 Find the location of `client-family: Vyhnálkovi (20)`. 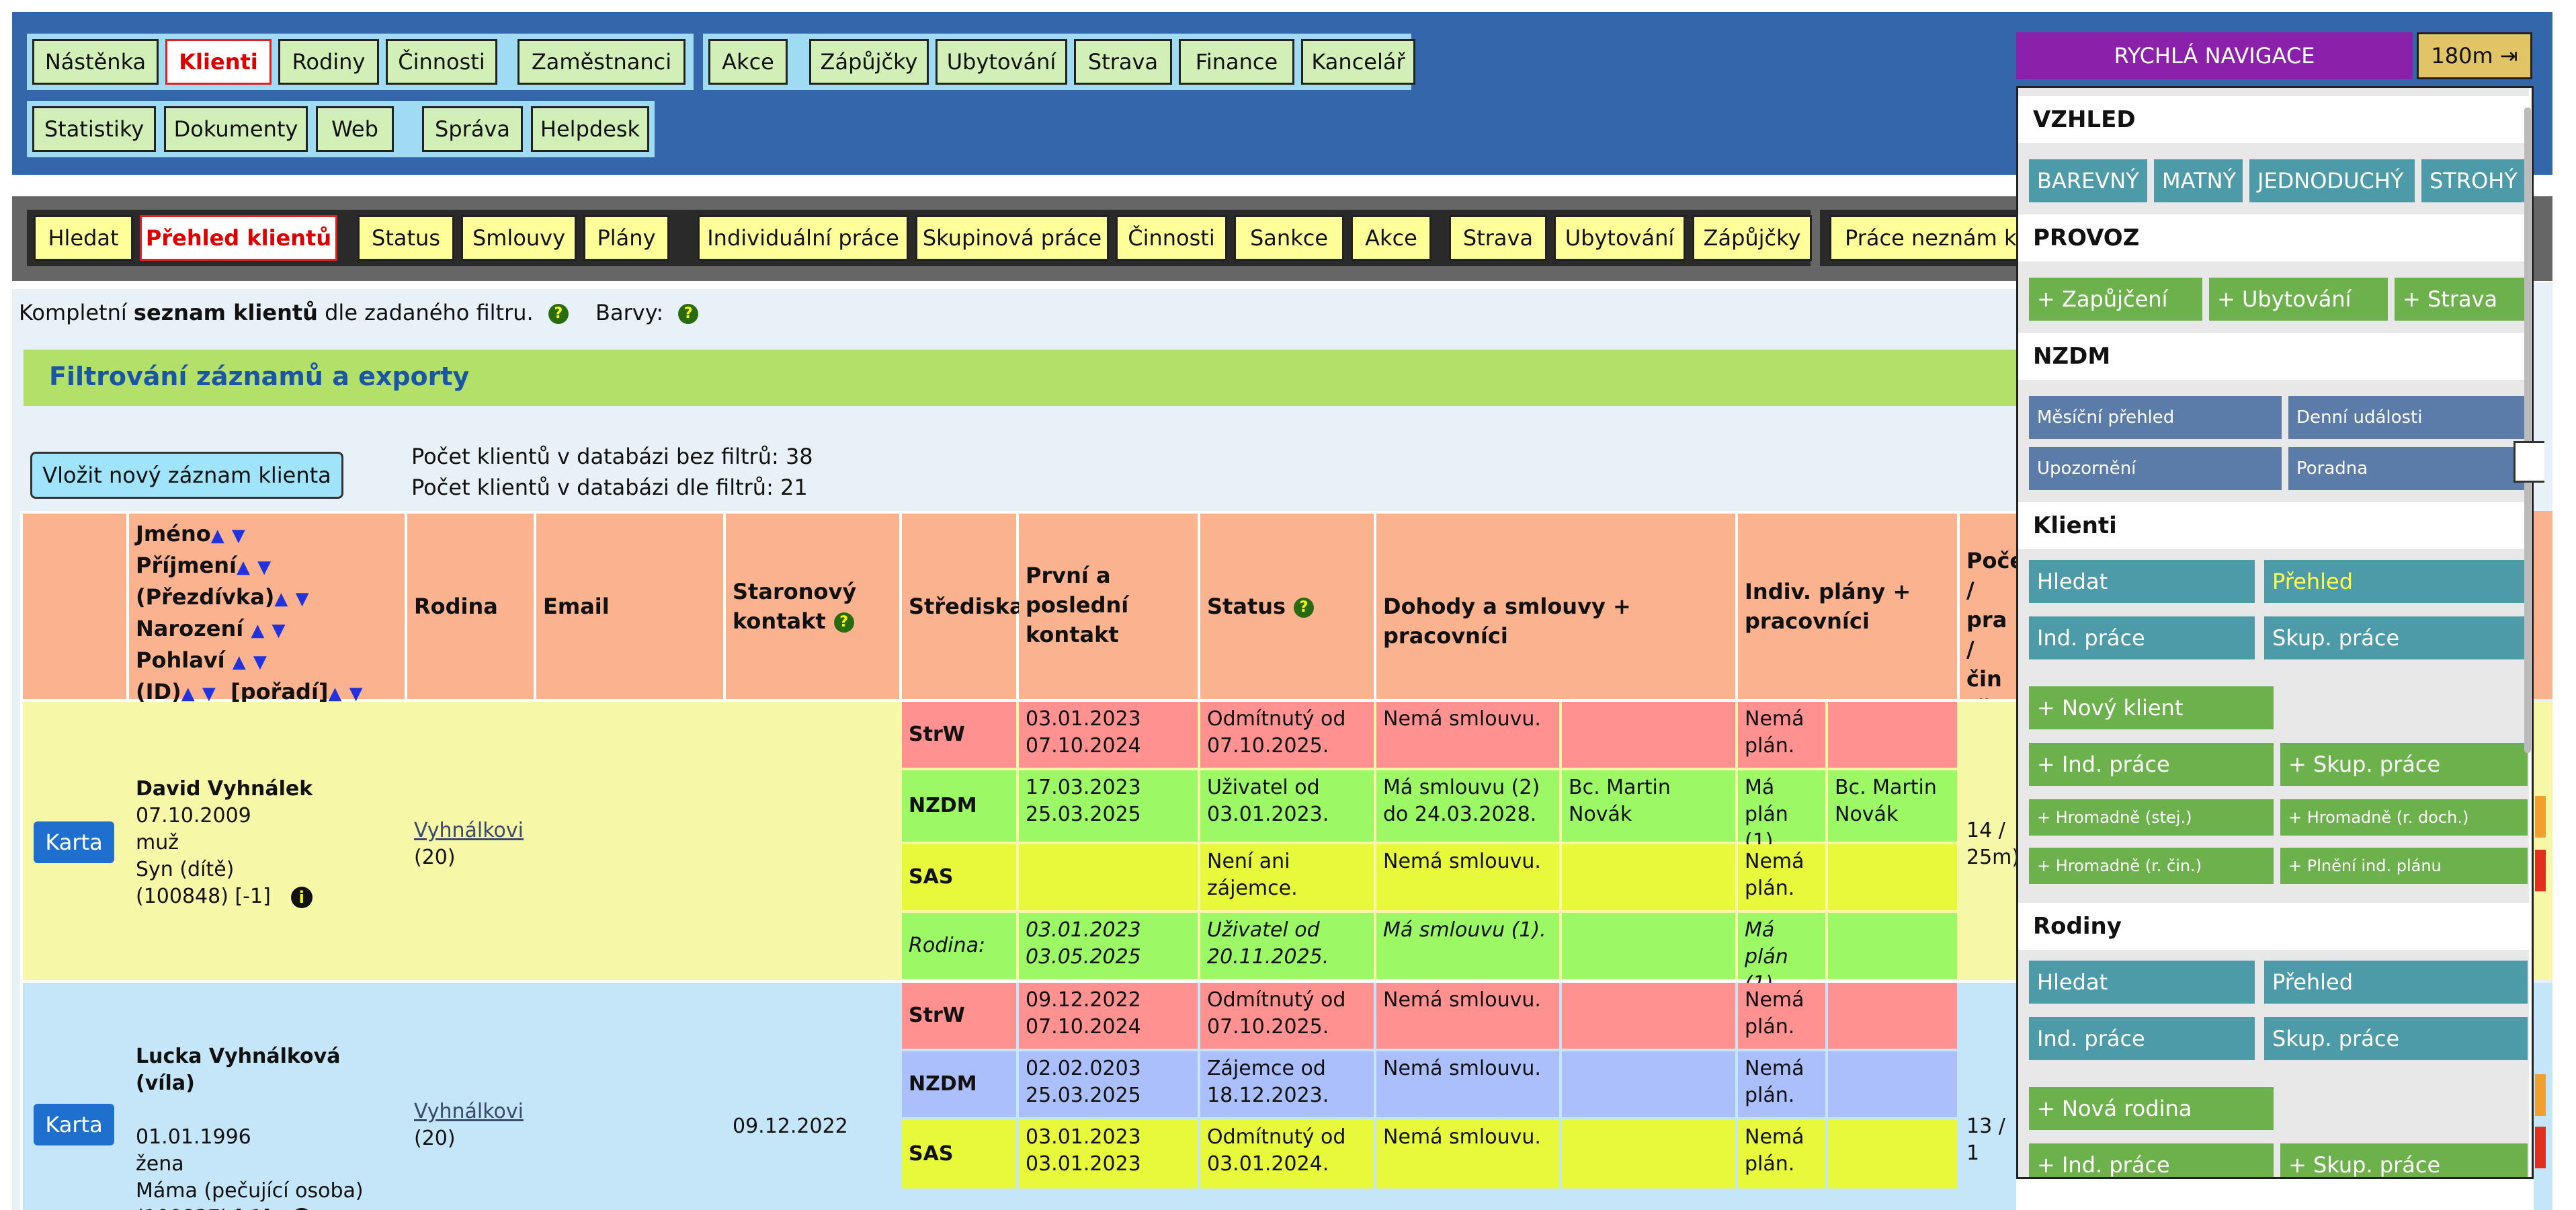

client-family: Vyhnálkovi (20) is located at coordinates (470, 844).